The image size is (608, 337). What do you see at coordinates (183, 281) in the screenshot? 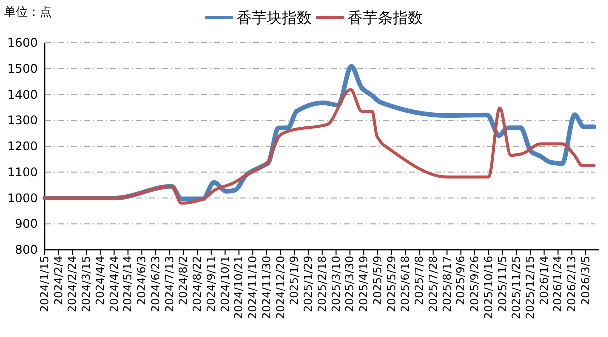
I see `x-tick-label: 2024/8/2` at bounding box center [183, 281].